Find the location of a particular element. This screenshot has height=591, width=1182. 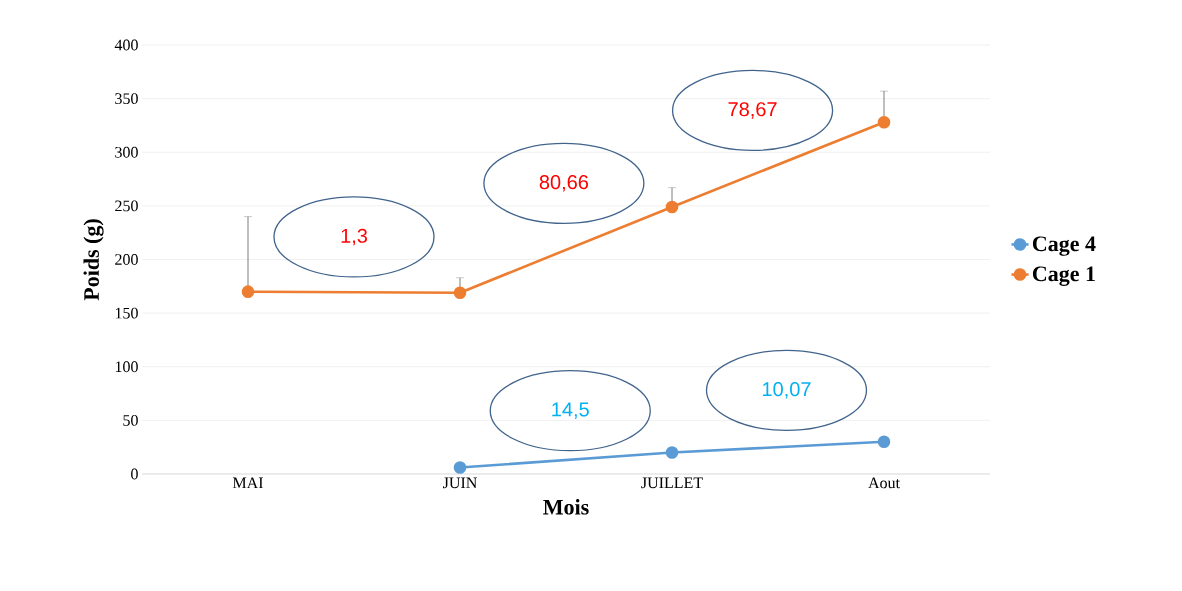

y-tick-label: 0 is located at coordinates (134, 474).